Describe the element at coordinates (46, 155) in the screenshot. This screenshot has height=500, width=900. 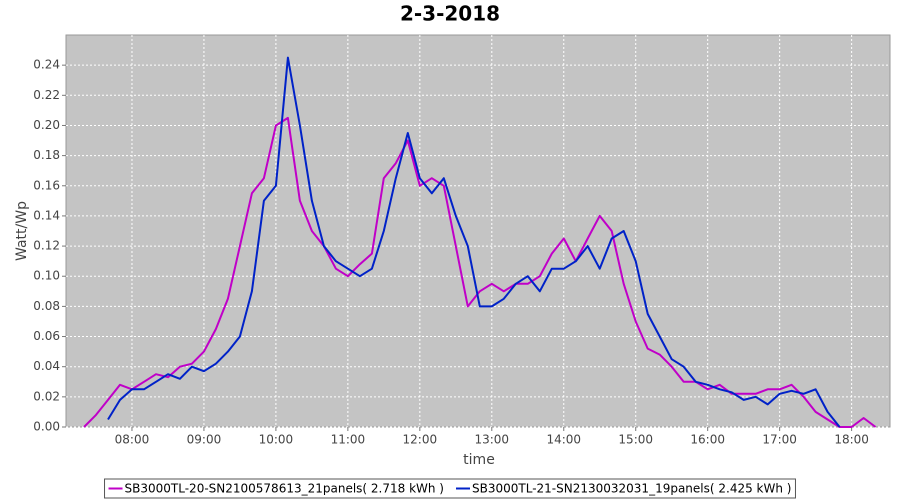
I see `y-tick-label: 0.18` at that location.